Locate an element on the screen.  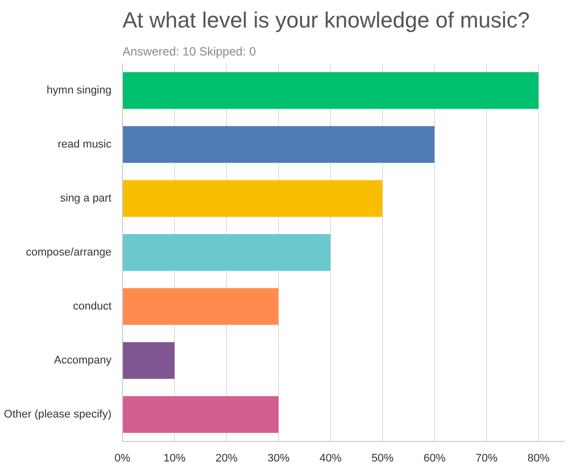
x-tick-label: 80% is located at coordinates (538, 458).